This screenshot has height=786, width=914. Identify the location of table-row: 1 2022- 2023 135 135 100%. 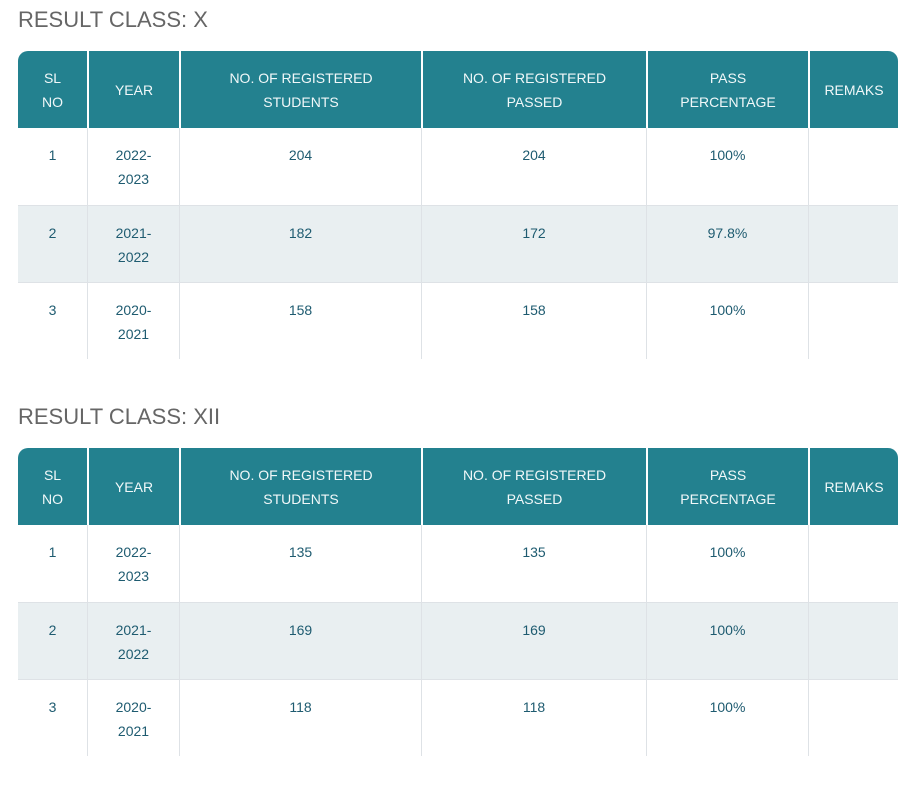
(458, 563).